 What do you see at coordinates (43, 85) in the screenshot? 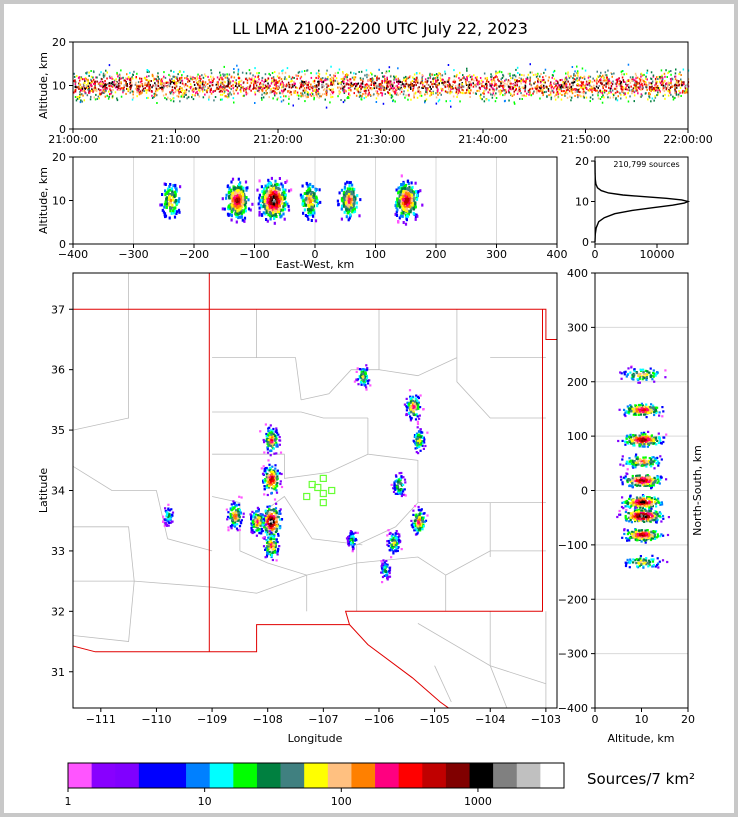
I see `ts-ylabel: Altitude, km` at bounding box center [43, 85].